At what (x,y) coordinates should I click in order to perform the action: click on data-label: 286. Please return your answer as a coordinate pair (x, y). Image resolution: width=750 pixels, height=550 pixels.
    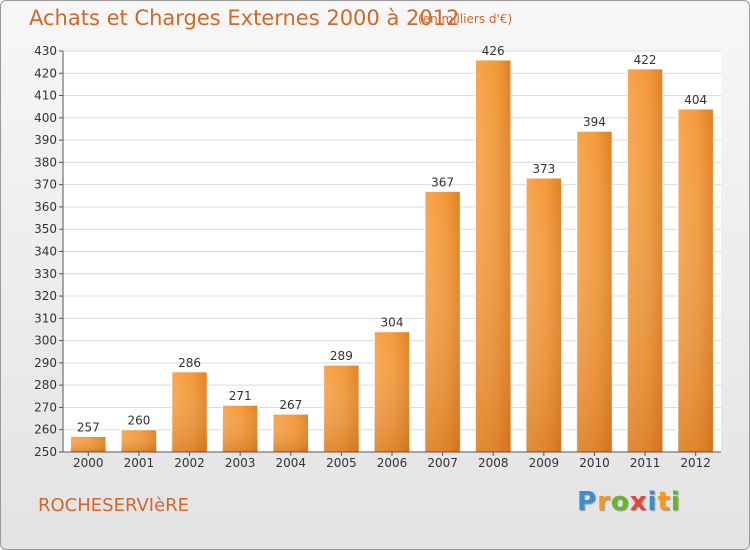
    Looking at the image, I should click on (189, 363).